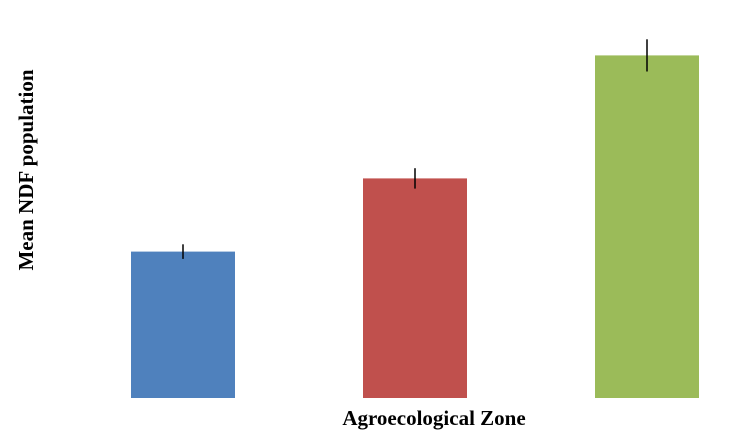  What do you see at coordinates (433, 418) in the screenshot?
I see `x-axis-title: Agroecological Zone` at bounding box center [433, 418].